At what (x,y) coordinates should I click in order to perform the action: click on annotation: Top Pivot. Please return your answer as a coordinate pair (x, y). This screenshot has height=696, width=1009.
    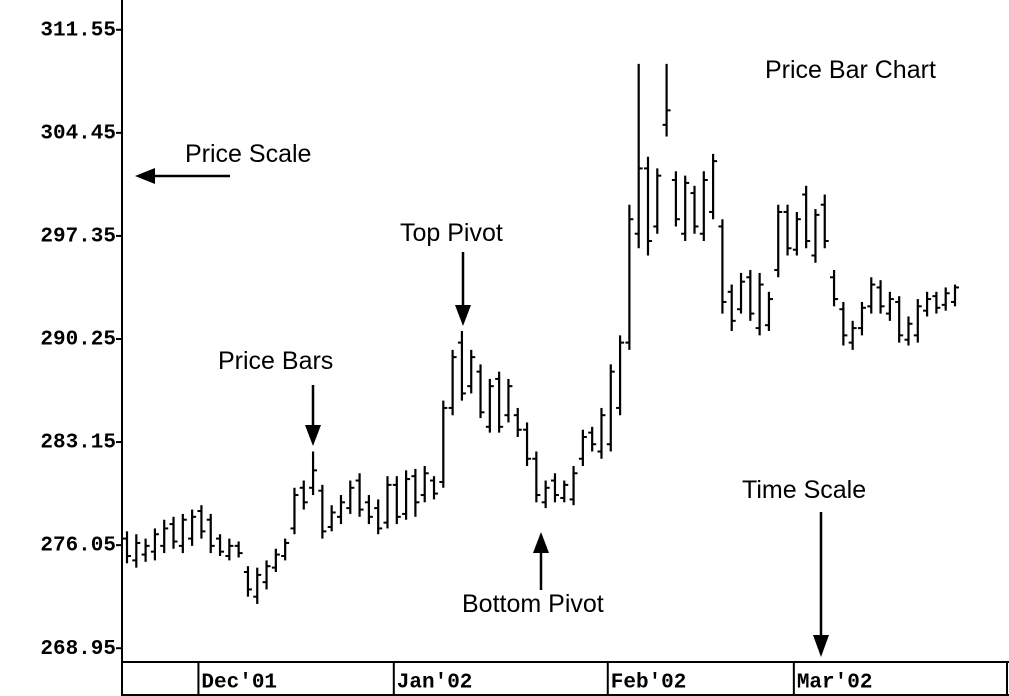
    Looking at the image, I should click on (451, 233).